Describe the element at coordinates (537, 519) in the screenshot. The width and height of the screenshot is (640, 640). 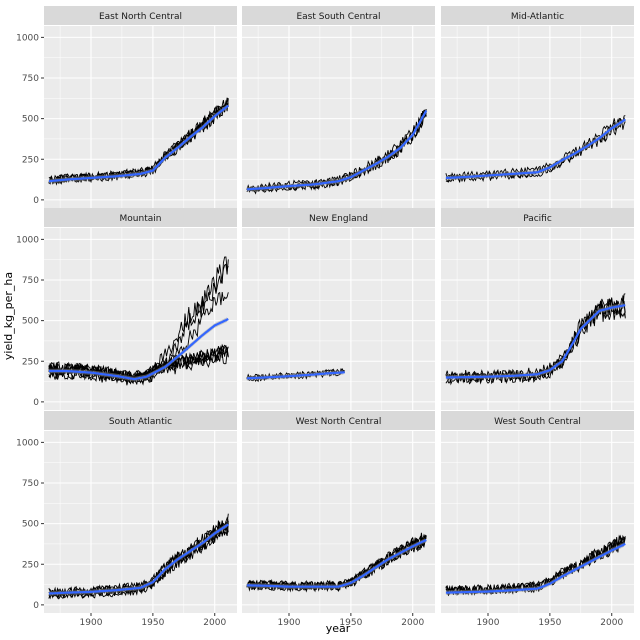
I see `facet-panel: West South Central 1900 1950 2000` at that location.